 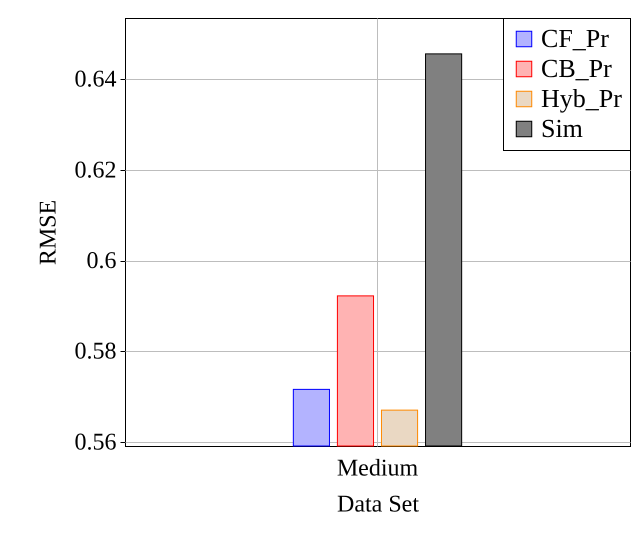 I want to click on legend-label: CB_Pr, so click(x=576, y=68).